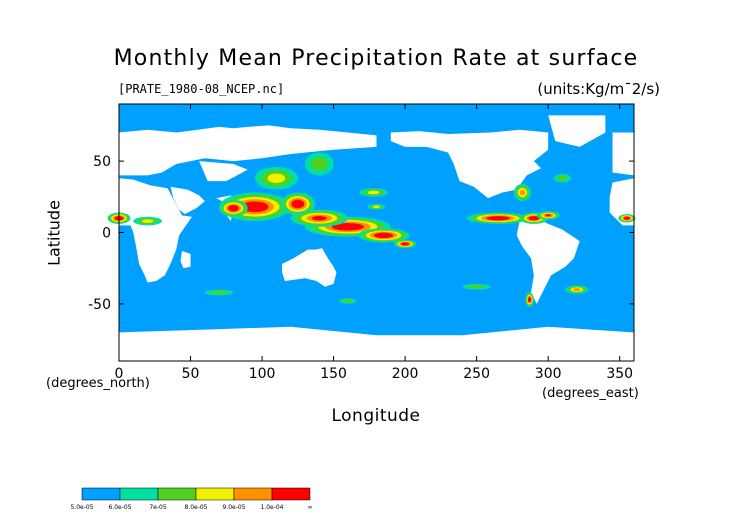 The height and width of the screenshot is (532, 752). What do you see at coordinates (157, 507) in the screenshot?
I see `colorbar-label-2: 7e-05` at bounding box center [157, 507].